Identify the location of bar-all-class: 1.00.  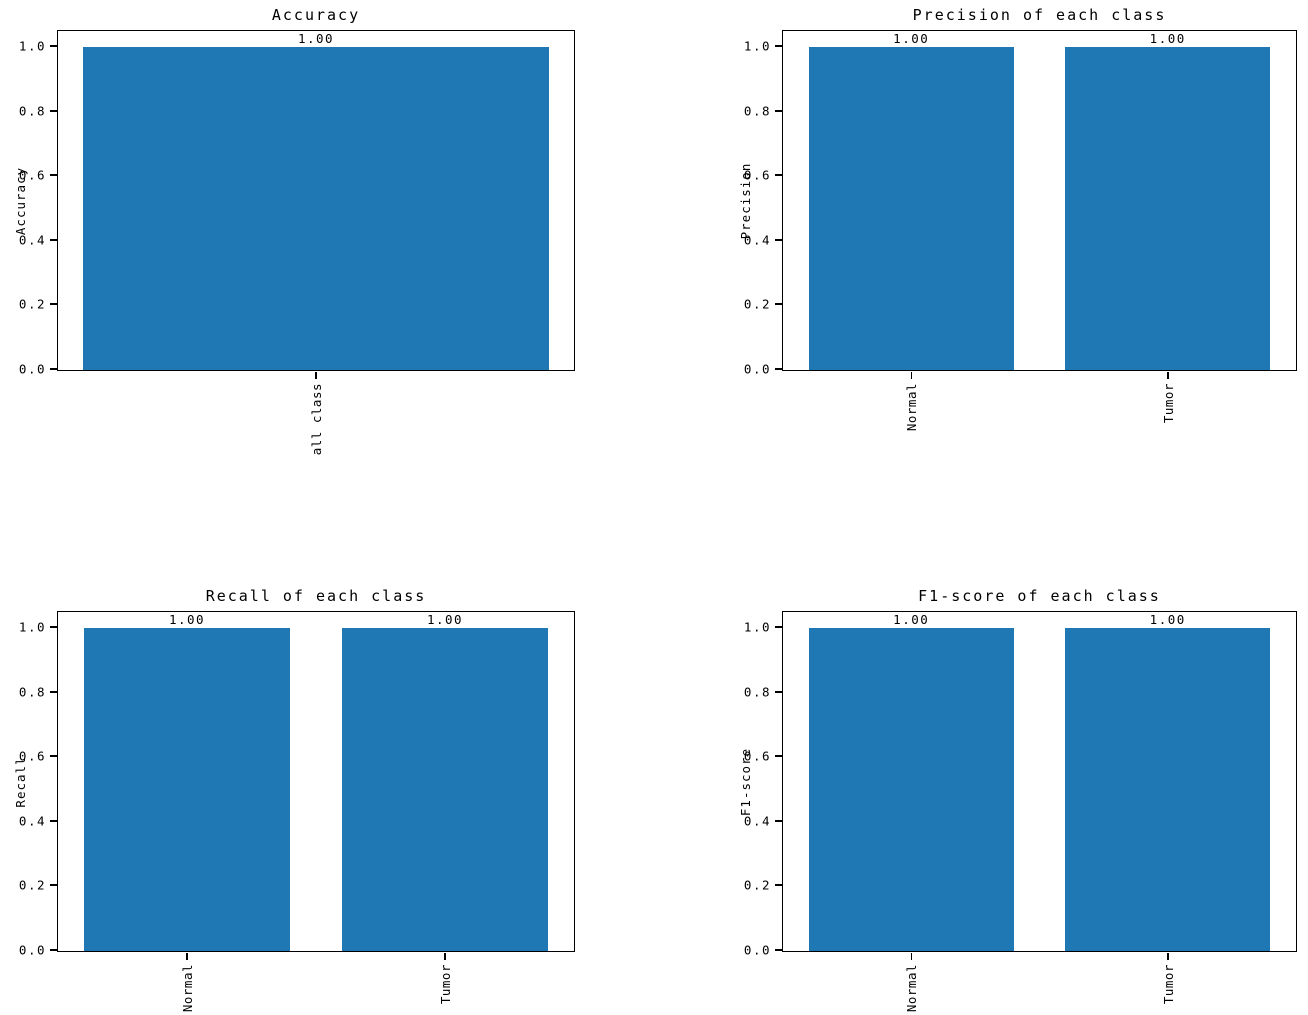
(316, 201).